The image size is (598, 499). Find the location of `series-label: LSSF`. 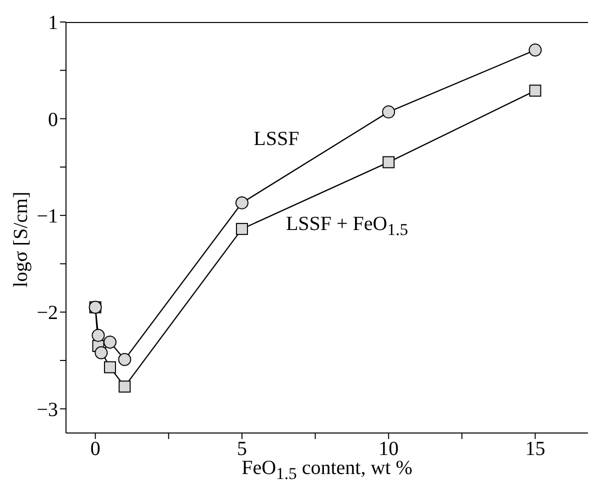

series-label: LSSF is located at coordinates (277, 140).